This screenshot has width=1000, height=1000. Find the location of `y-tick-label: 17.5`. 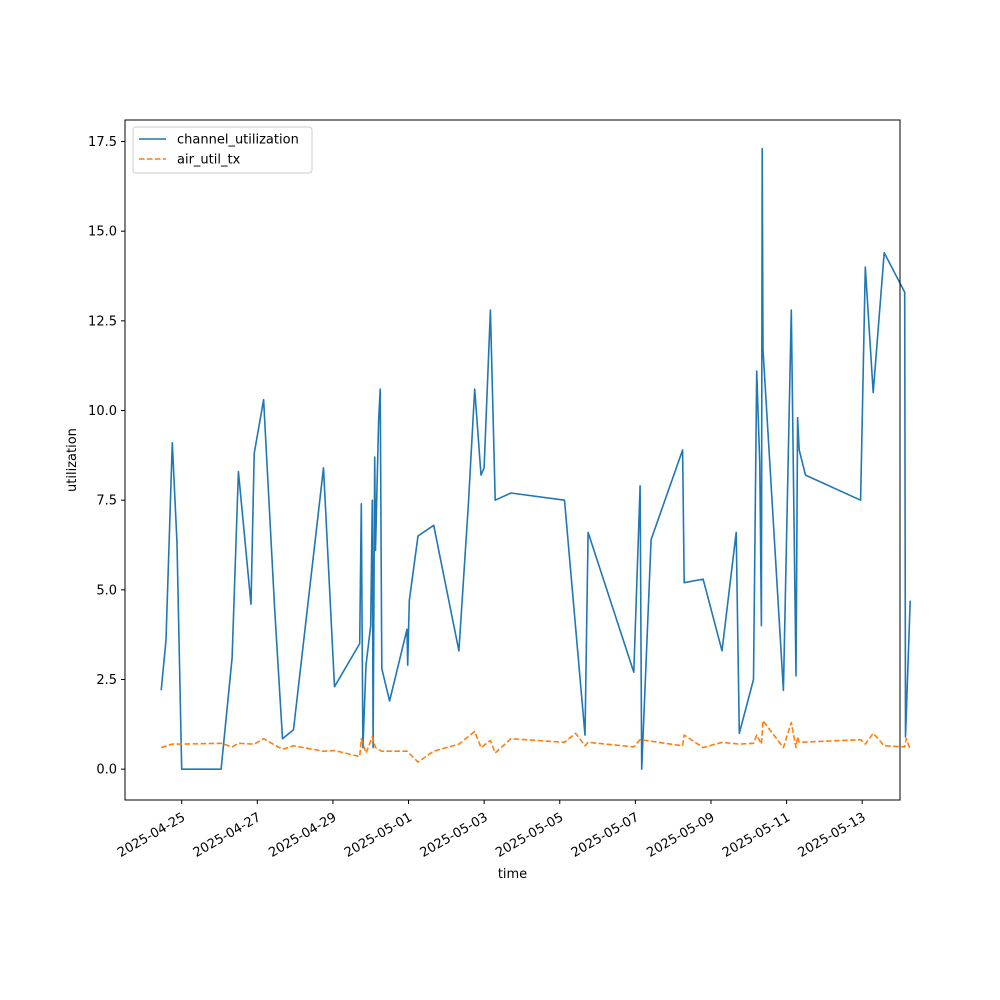

y-tick-label: 17.5 is located at coordinates (102, 142).